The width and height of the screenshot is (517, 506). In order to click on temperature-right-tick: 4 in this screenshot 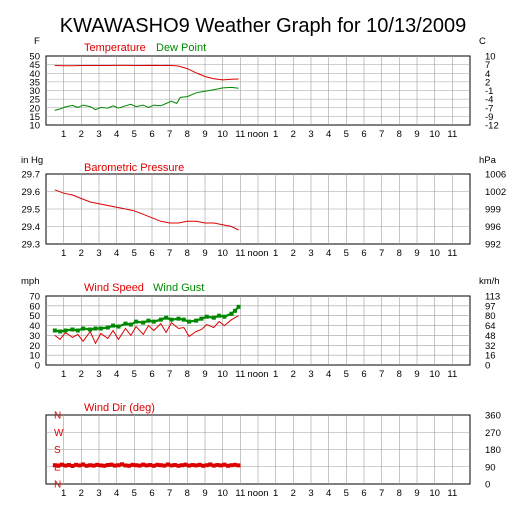, I will do `click(487, 74)`.